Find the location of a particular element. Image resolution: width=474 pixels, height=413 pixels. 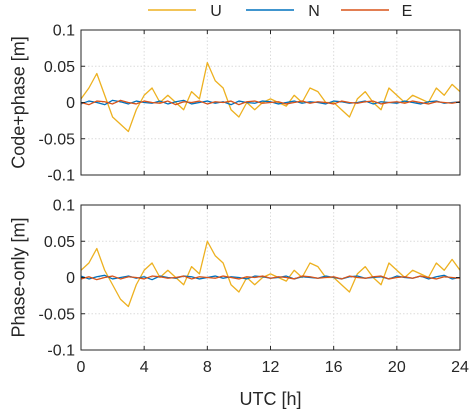

x-tick-label: 0 is located at coordinates (81, 367).